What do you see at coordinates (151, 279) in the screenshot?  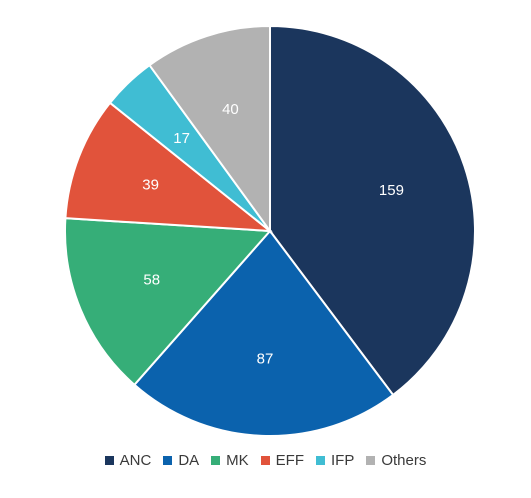 I see `data-label-mk: 58` at bounding box center [151, 279].